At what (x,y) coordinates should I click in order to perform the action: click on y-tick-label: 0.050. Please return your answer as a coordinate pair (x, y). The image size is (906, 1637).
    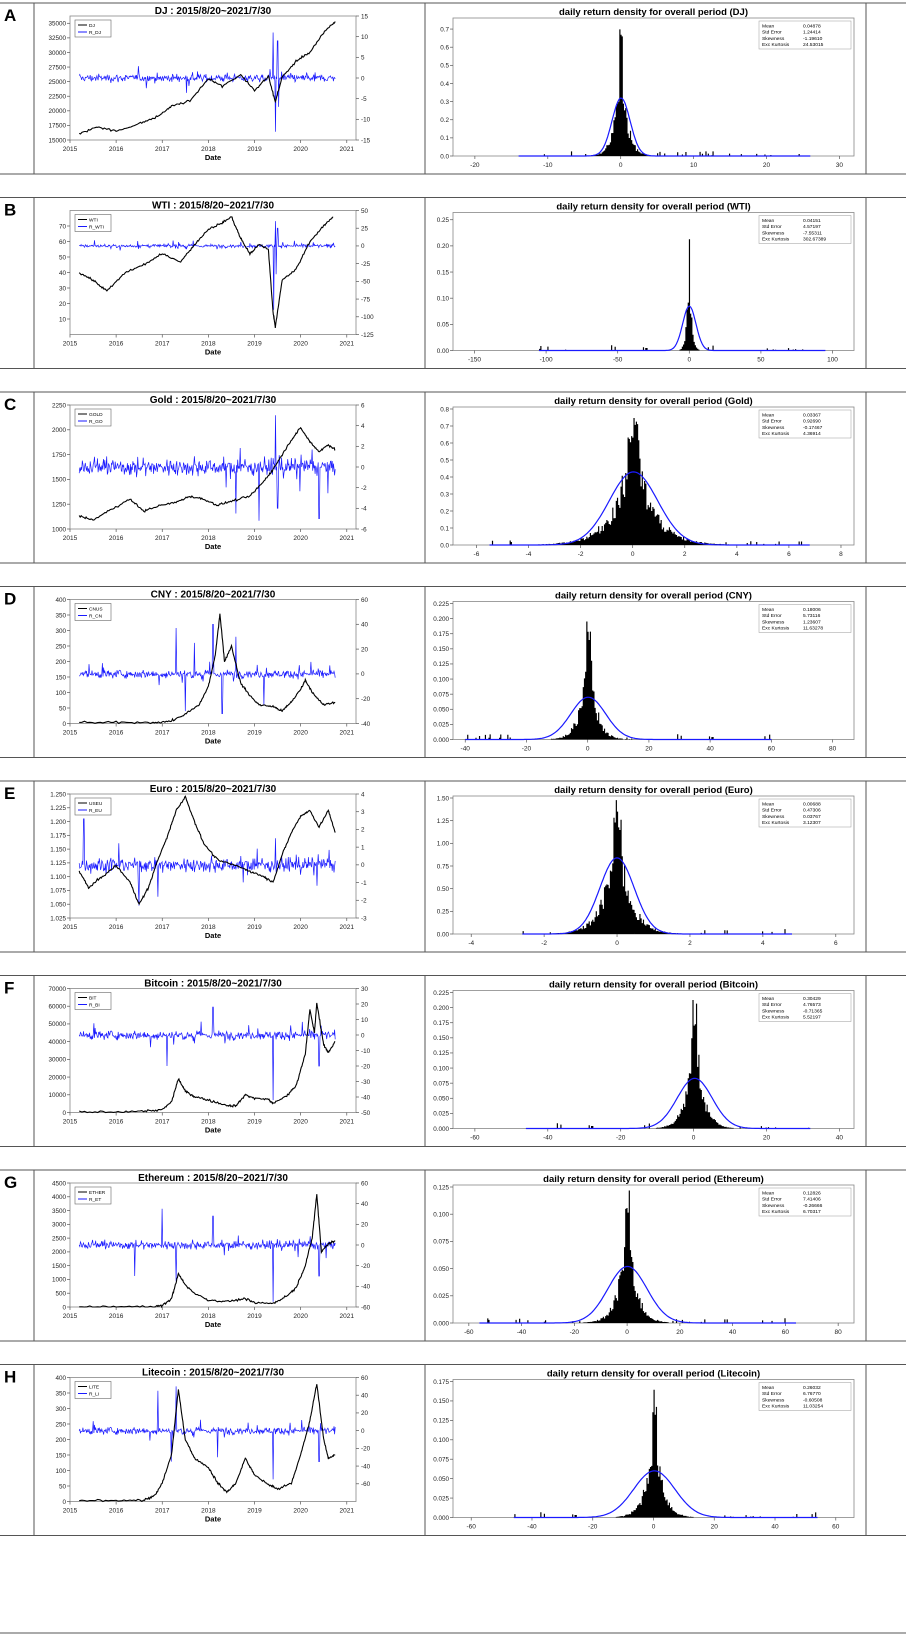
    Looking at the image, I should click on (441, 1269).